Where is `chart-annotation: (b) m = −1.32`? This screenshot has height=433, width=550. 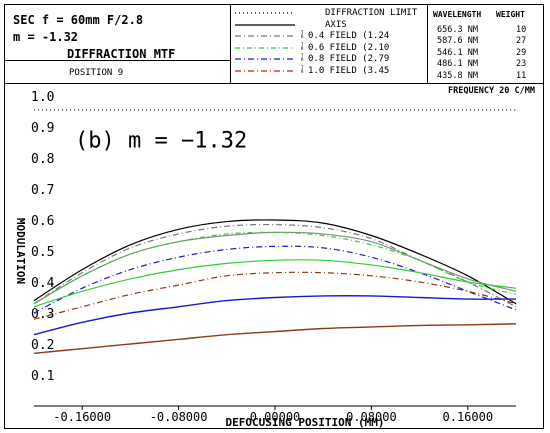 chart-annotation: (b) m = −1.32 is located at coordinates (161, 141).